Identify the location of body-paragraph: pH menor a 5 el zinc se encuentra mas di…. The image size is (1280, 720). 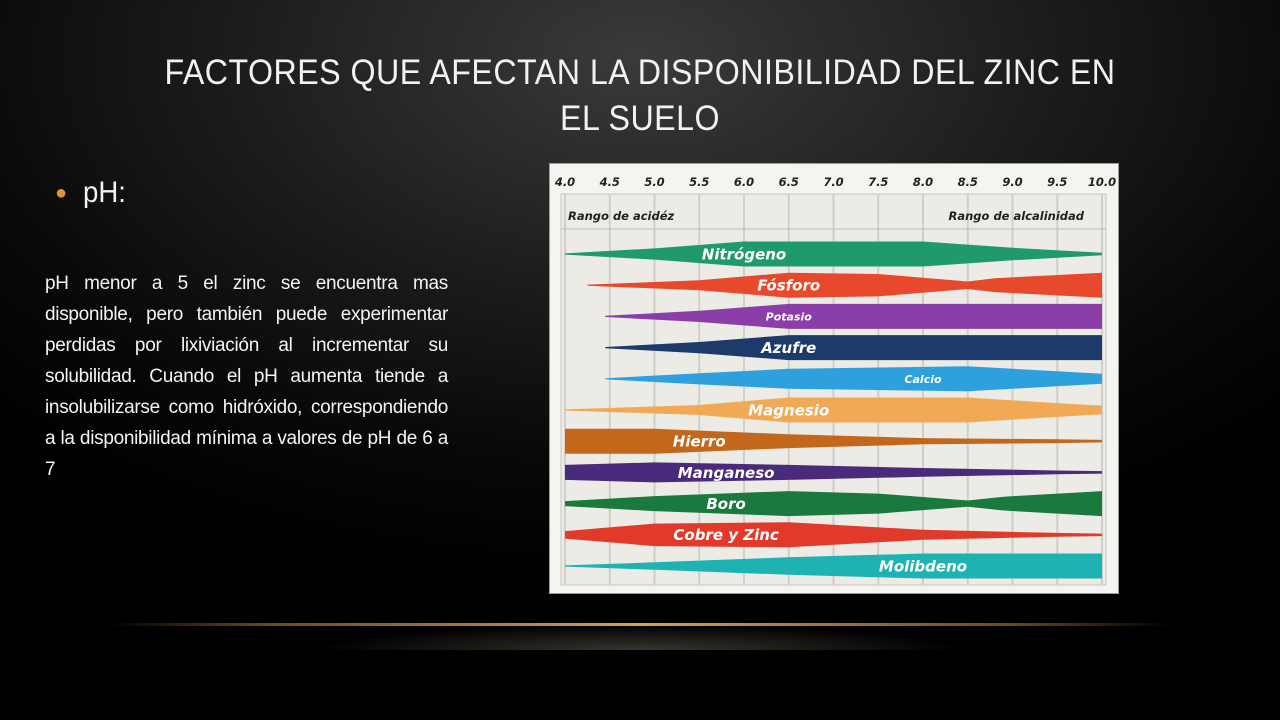
(246, 376).